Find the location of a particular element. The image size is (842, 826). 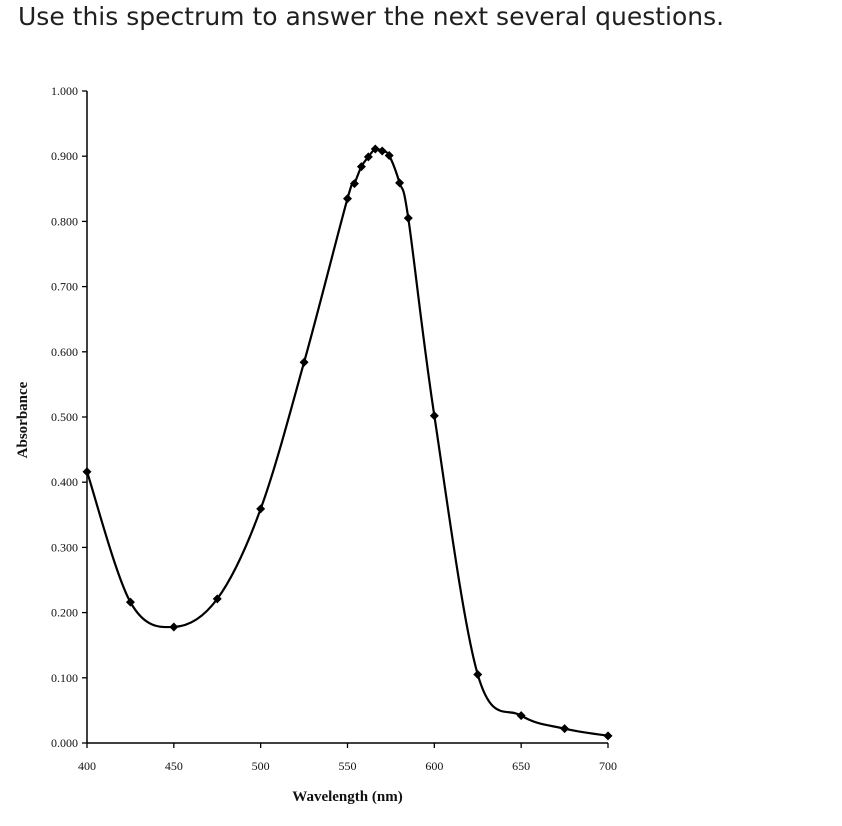

y-tick-label: 0.200 is located at coordinates (64, 613).